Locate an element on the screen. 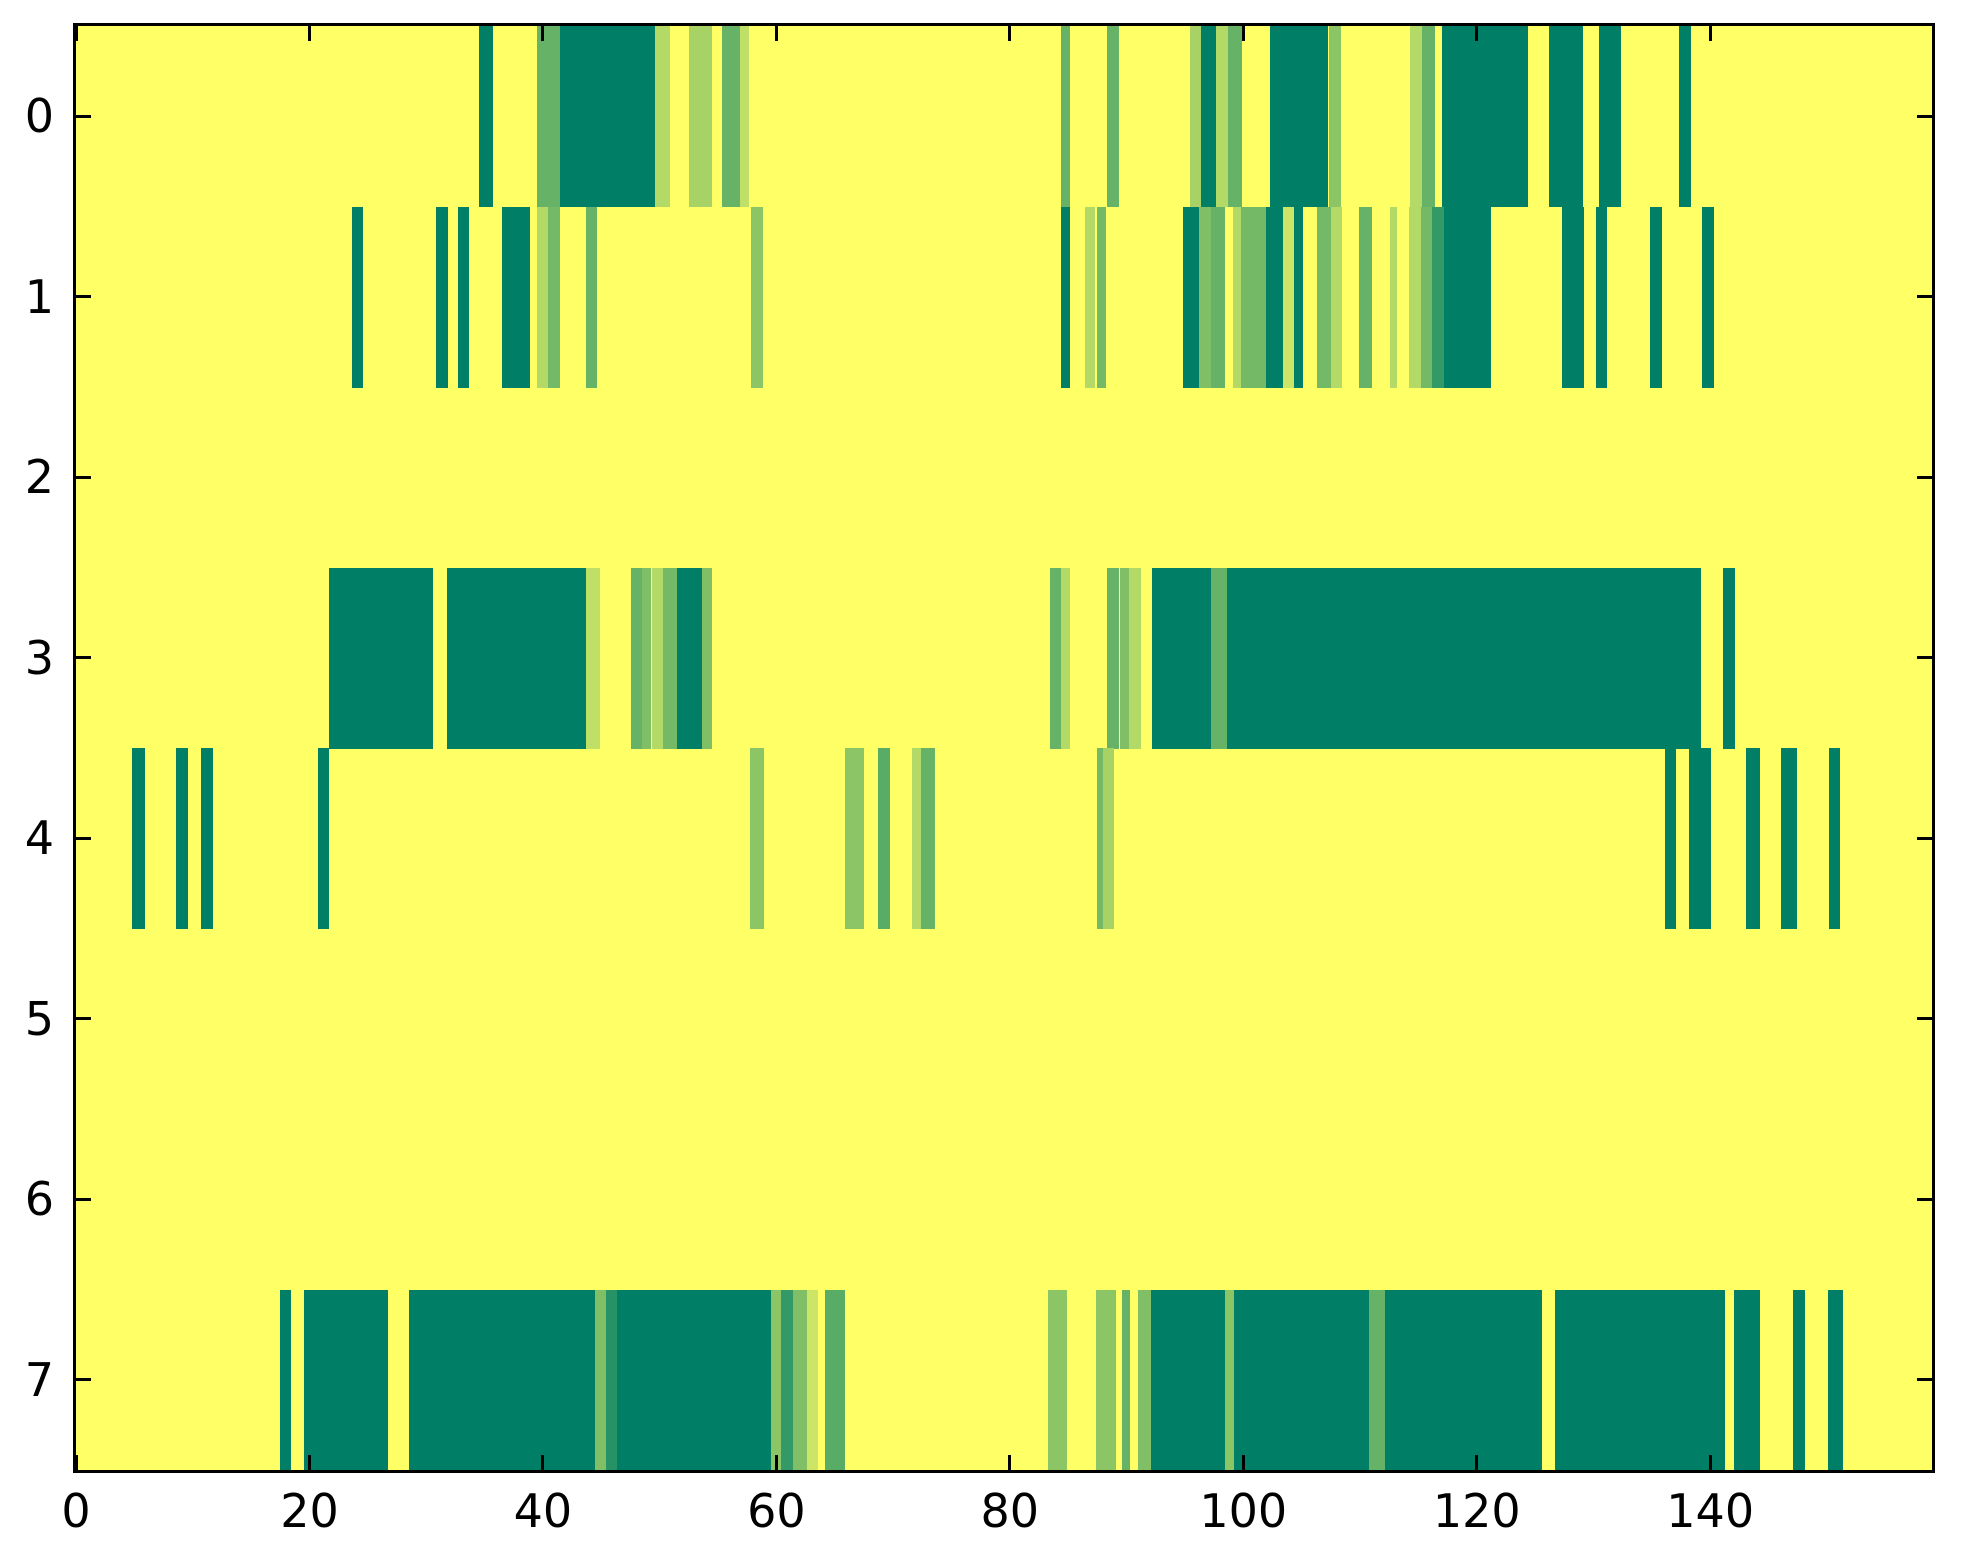 The image size is (1963, 1564). y-tick-label: 3 is located at coordinates (39, 657).